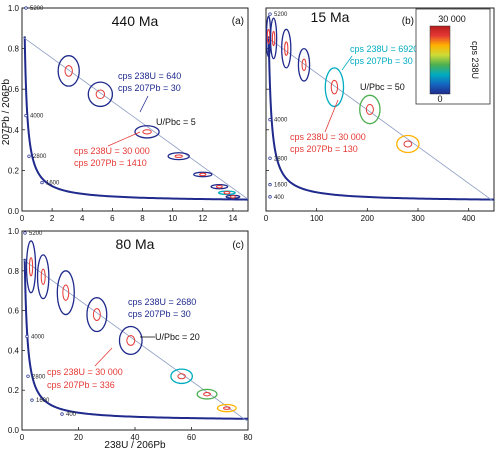 This screenshot has height=453, width=500. Describe the element at coordinates (452, 19) in the screenshot. I see `colorbar-max-label: 30 000` at that location.